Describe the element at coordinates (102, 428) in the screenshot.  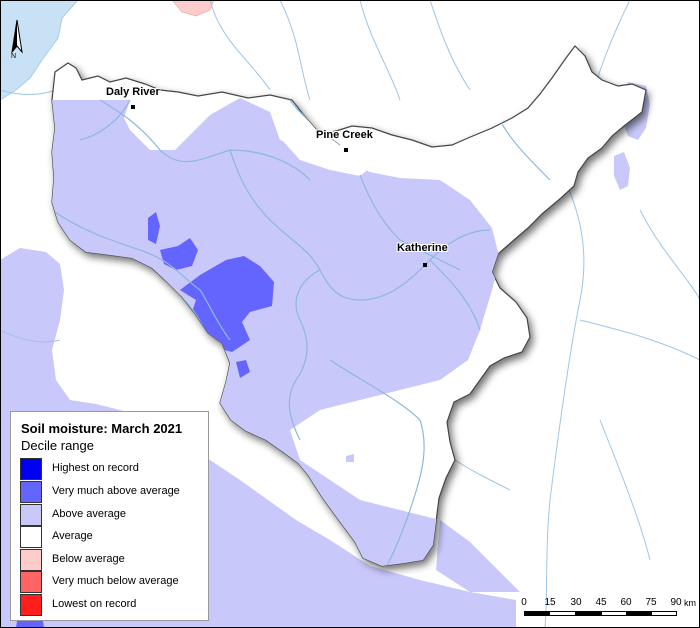
I see `legend-title: Soil moisture: March 2021` at that location.